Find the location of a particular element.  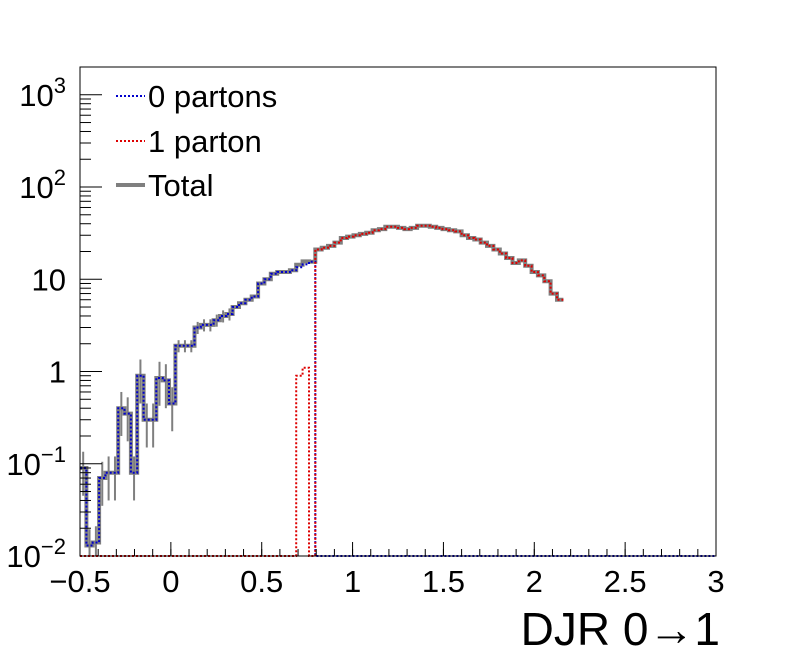

legend-entry-total: Total is located at coordinates (164, 185).